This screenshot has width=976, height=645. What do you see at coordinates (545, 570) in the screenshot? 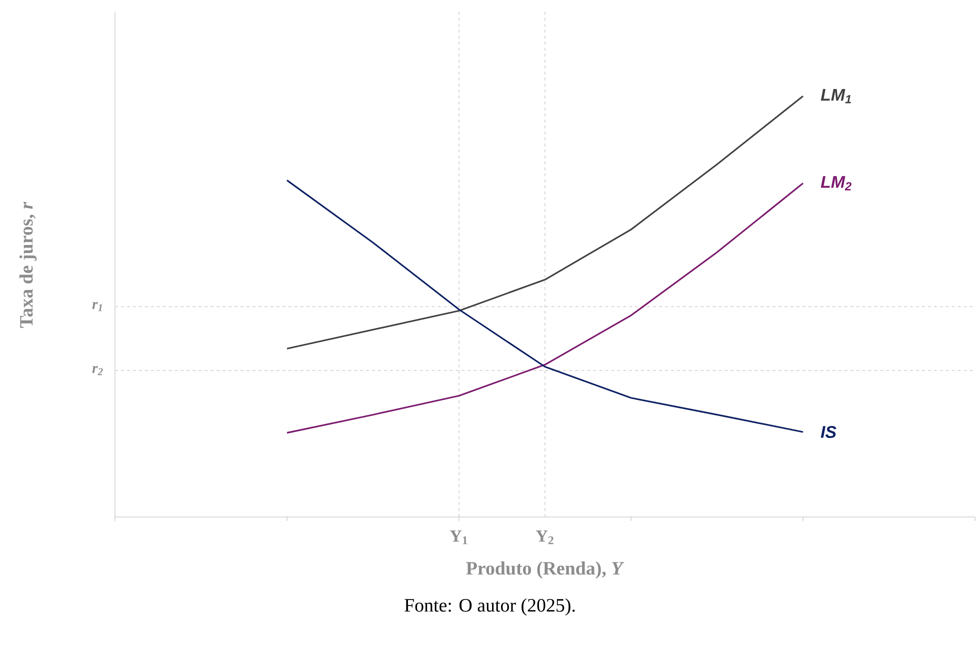
I see `x-axis-title: Produto (Renda), Y` at bounding box center [545, 570].